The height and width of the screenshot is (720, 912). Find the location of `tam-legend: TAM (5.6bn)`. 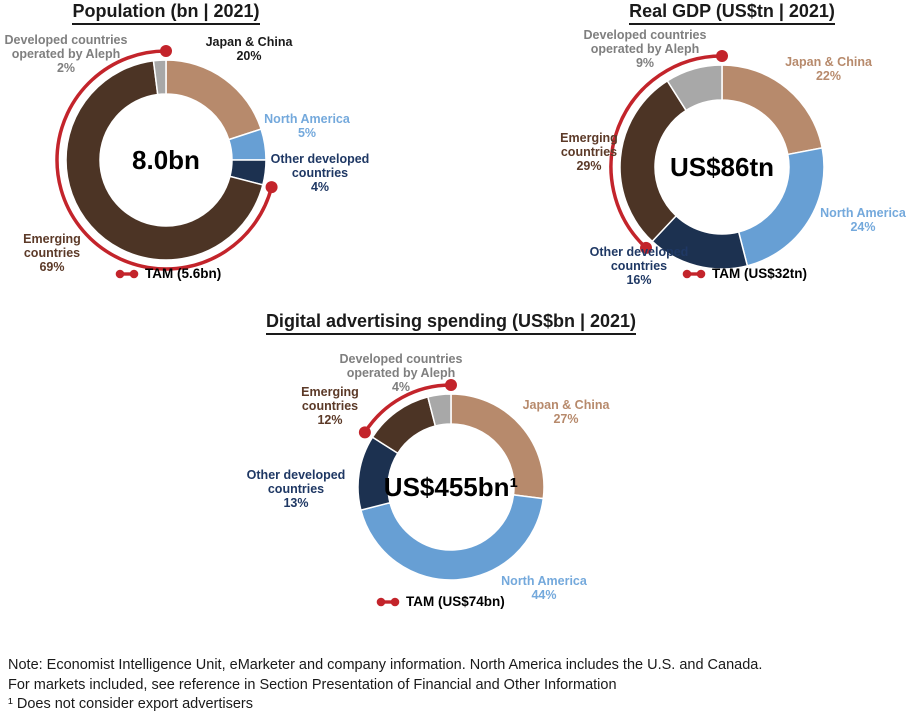

tam-legend: TAM (5.6bn) is located at coordinates (168, 273).